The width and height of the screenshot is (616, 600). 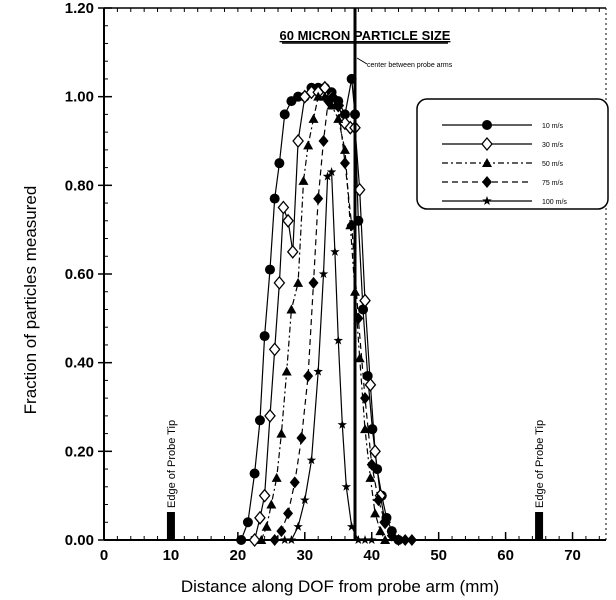 What do you see at coordinates (79, 274) in the screenshot?
I see `y-tick-label: 0.60` at bounding box center [79, 274].